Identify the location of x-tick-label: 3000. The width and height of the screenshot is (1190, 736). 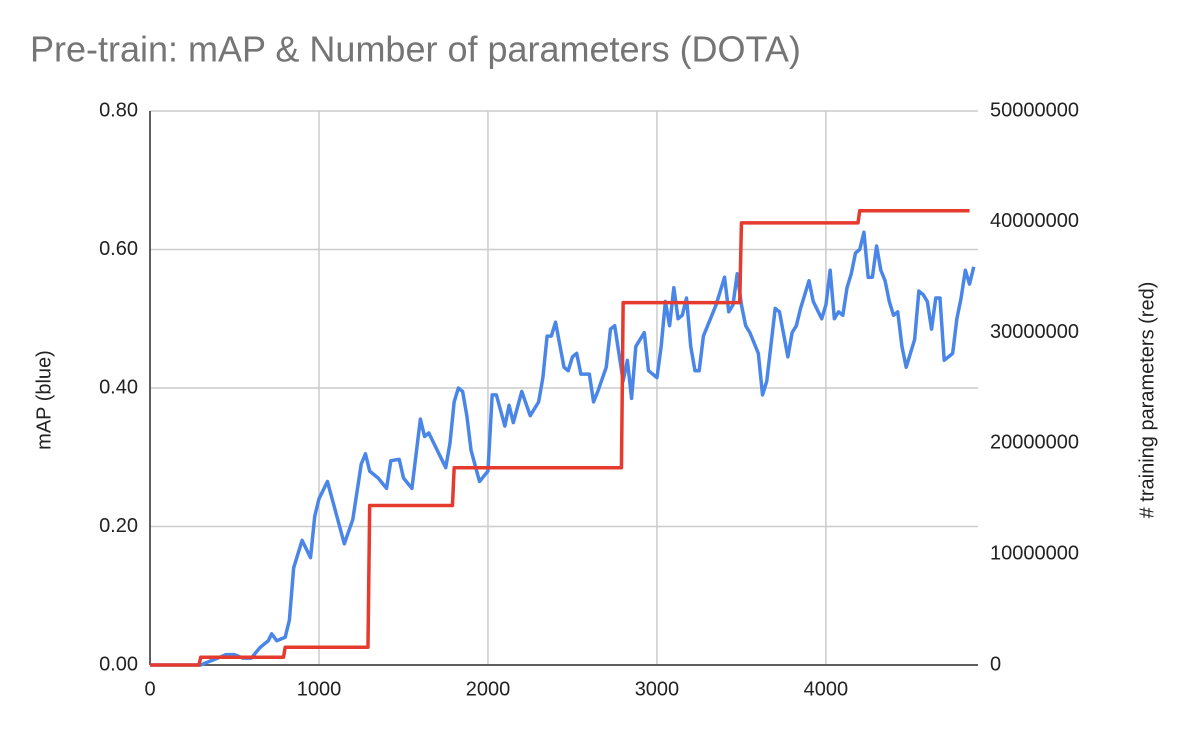
(657, 689).